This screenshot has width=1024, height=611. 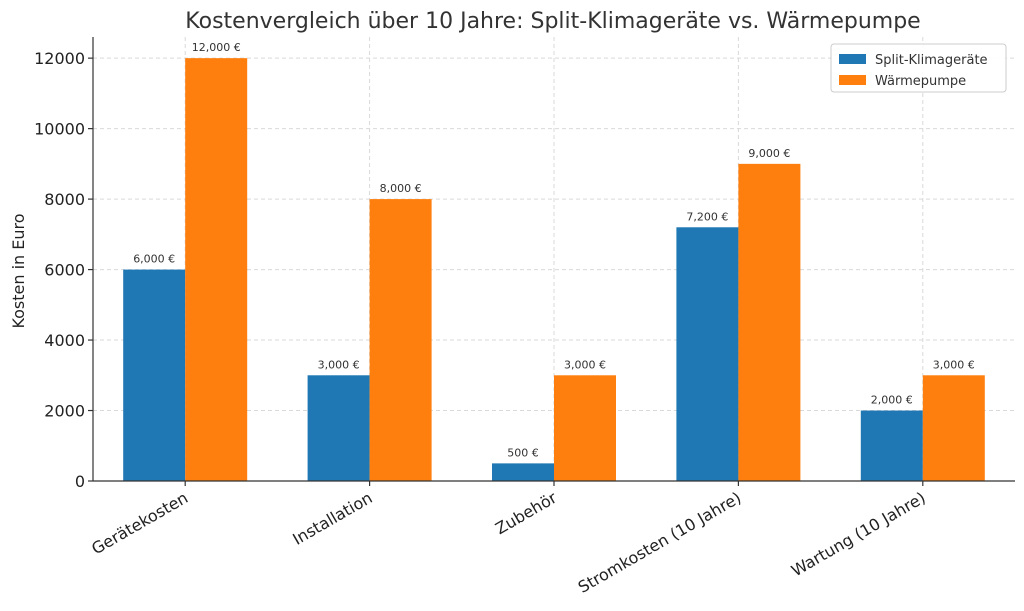 What do you see at coordinates (64, 340) in the screenshot?
I see `y-tick-label: 4000` at bounding box center [64, 340].